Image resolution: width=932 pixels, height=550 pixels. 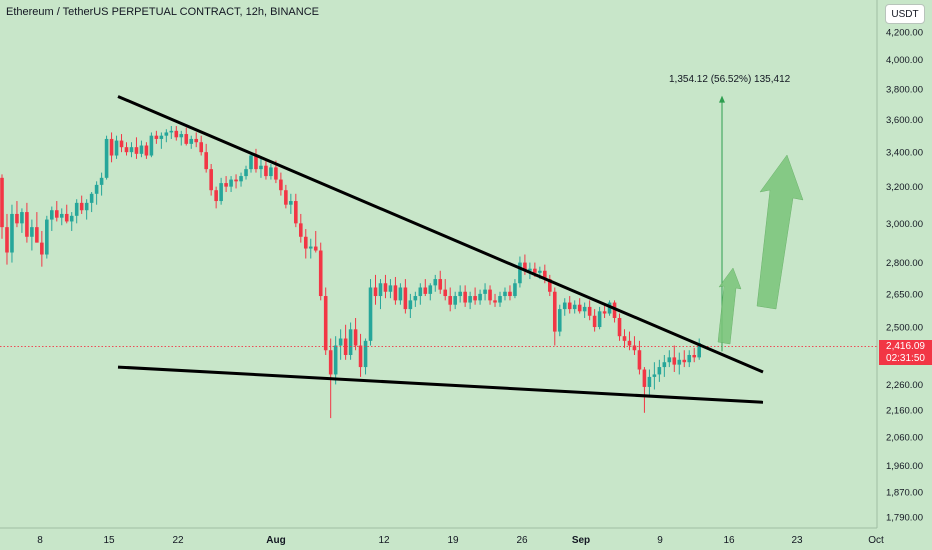 I want to click on price-axis-label: 3,800.00, so click(x=904, y=89).